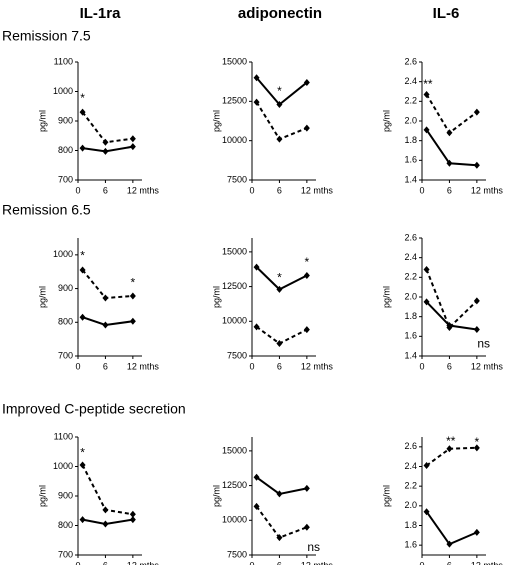 Image resolution: width=520 pixels, height=565 pixels. Describe the element at coordinates (94, 409) in the screenshot. I see `row-title: Improved C-peptide secretion` at that location.